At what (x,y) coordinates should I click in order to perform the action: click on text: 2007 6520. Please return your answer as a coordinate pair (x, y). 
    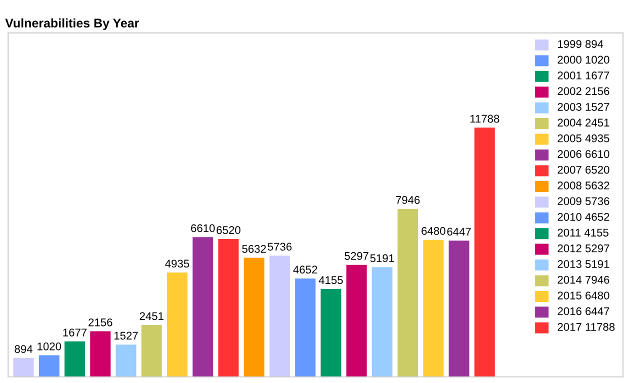
    Looking at the image, I should click on (584, 170).